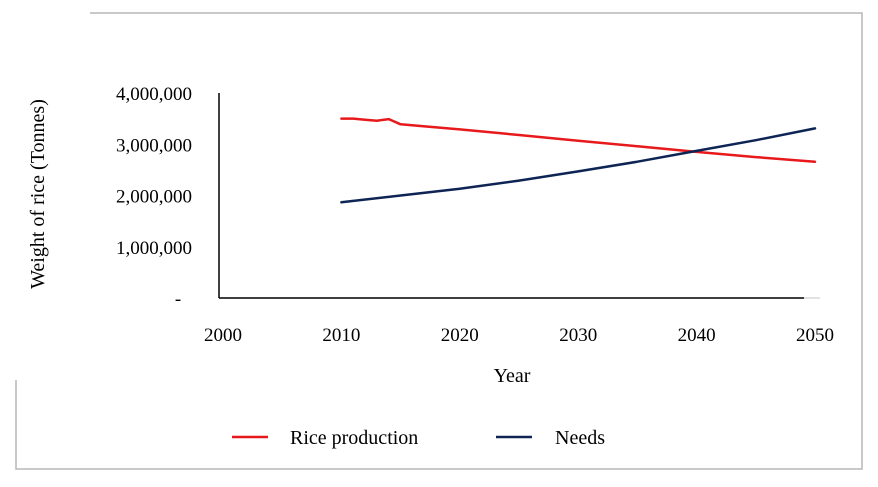  What do you see at coordinates (154, 197) in the screenshot?
I see `y-tick-label: 2,000,000` at bounding box center [154, 197].